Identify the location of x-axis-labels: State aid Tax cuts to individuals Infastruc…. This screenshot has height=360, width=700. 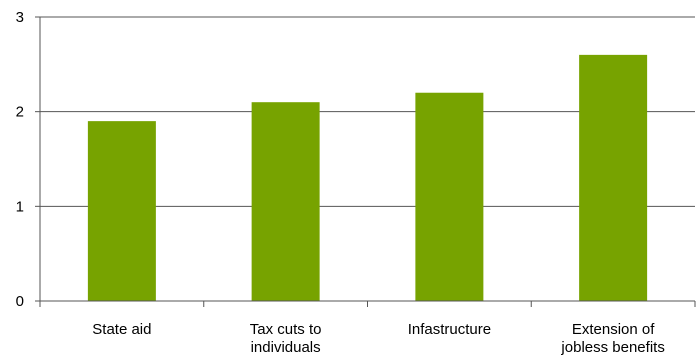
(378, 338).